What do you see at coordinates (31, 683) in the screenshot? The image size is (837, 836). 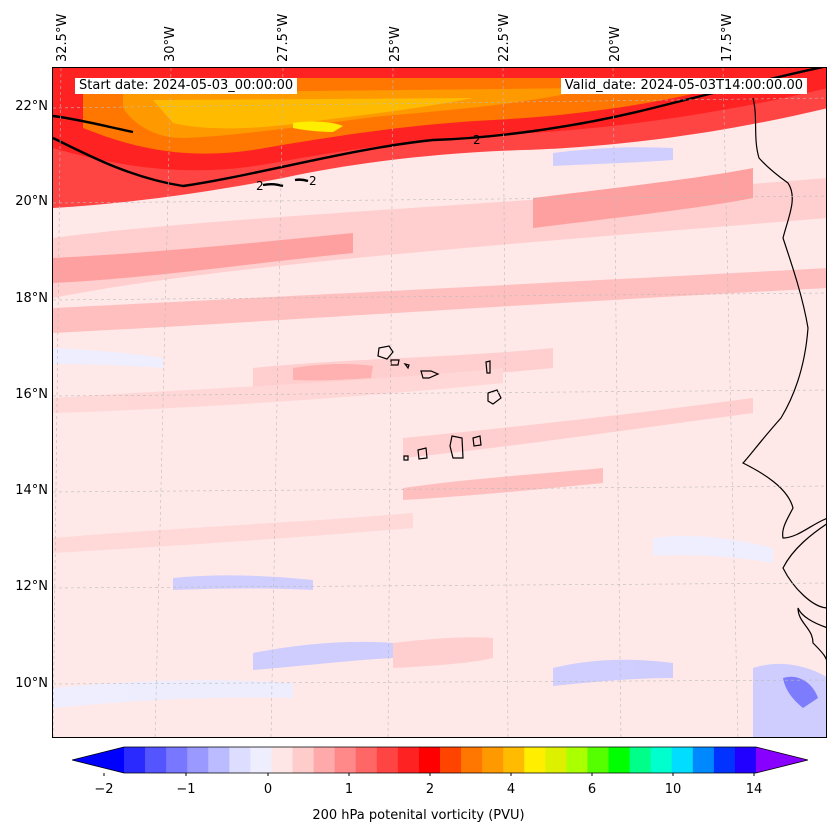 I see `lat-label: 10°N` at bounding box center [31, 683].